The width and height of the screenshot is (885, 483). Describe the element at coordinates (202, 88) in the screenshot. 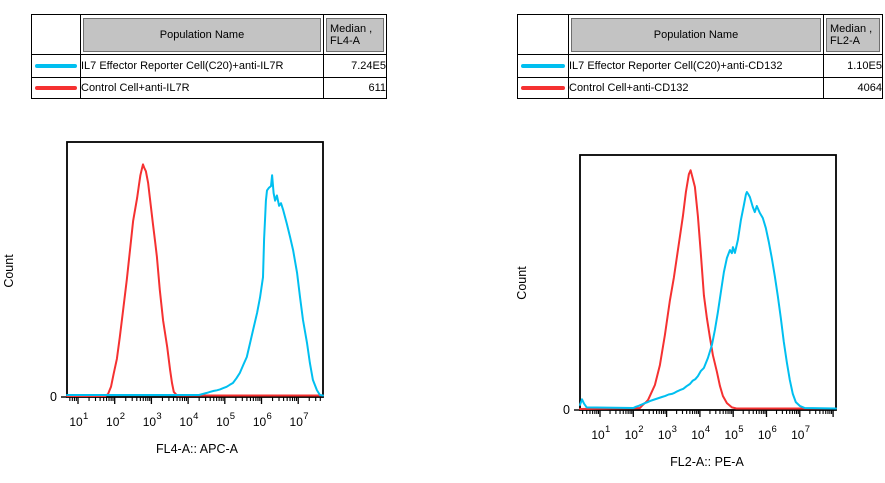

I see `population-name: Control Cell+anti-IL7R` at that location.